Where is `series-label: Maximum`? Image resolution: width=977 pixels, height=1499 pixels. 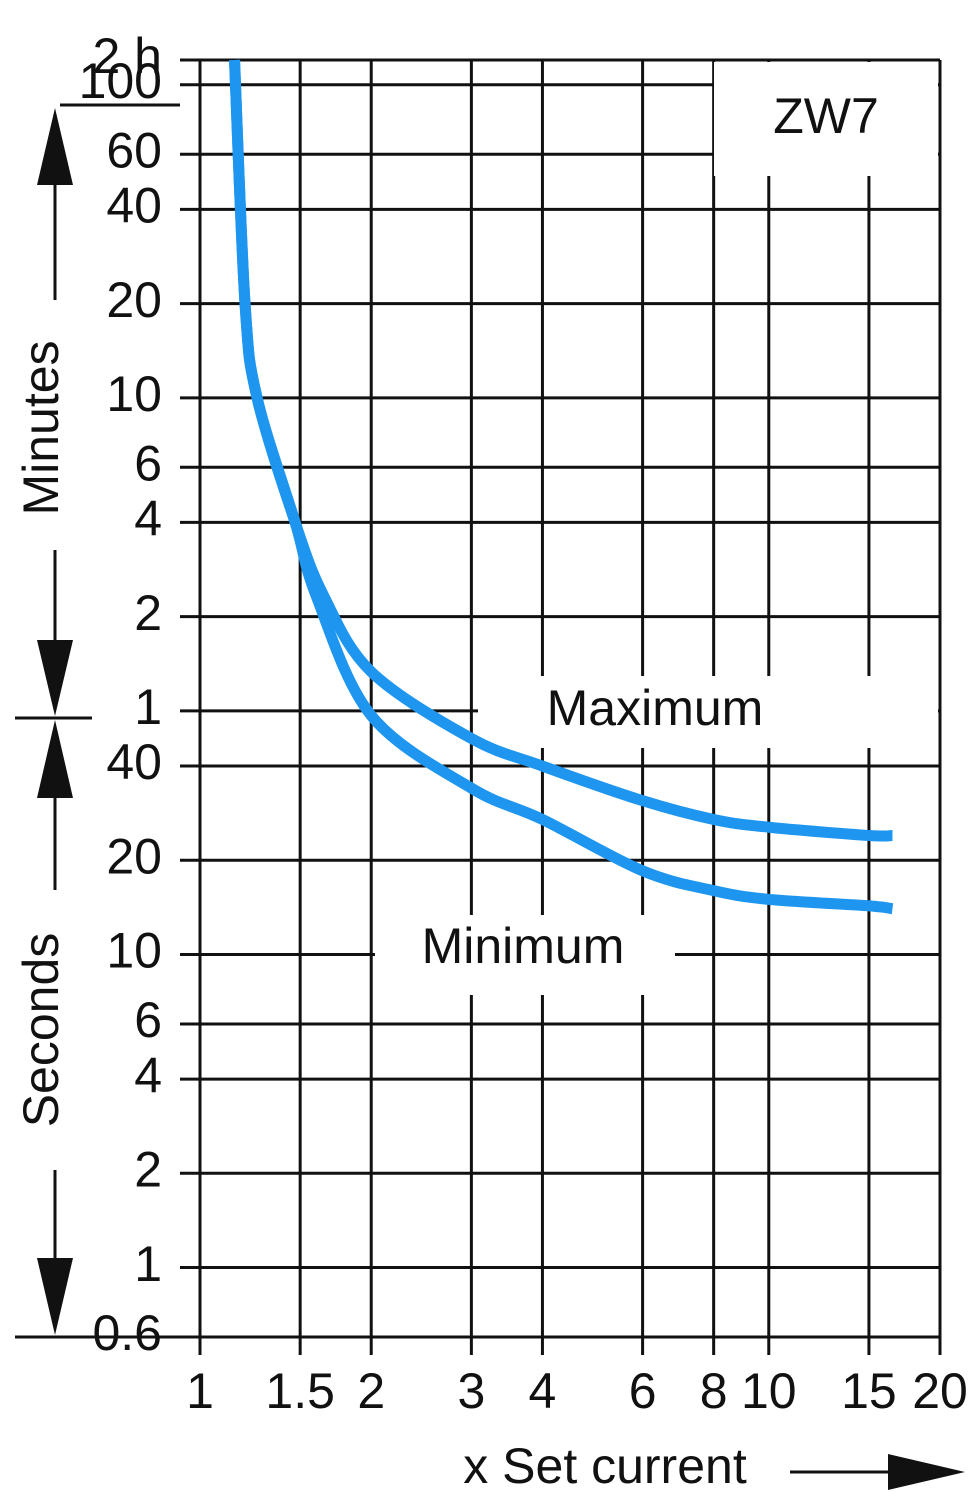 series-label: Maximum is located at coordinates (655, 708).